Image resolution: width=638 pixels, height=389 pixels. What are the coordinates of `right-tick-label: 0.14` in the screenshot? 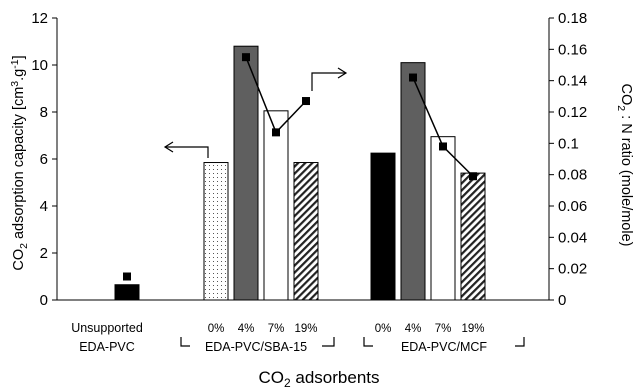 It's located at (572, 81).